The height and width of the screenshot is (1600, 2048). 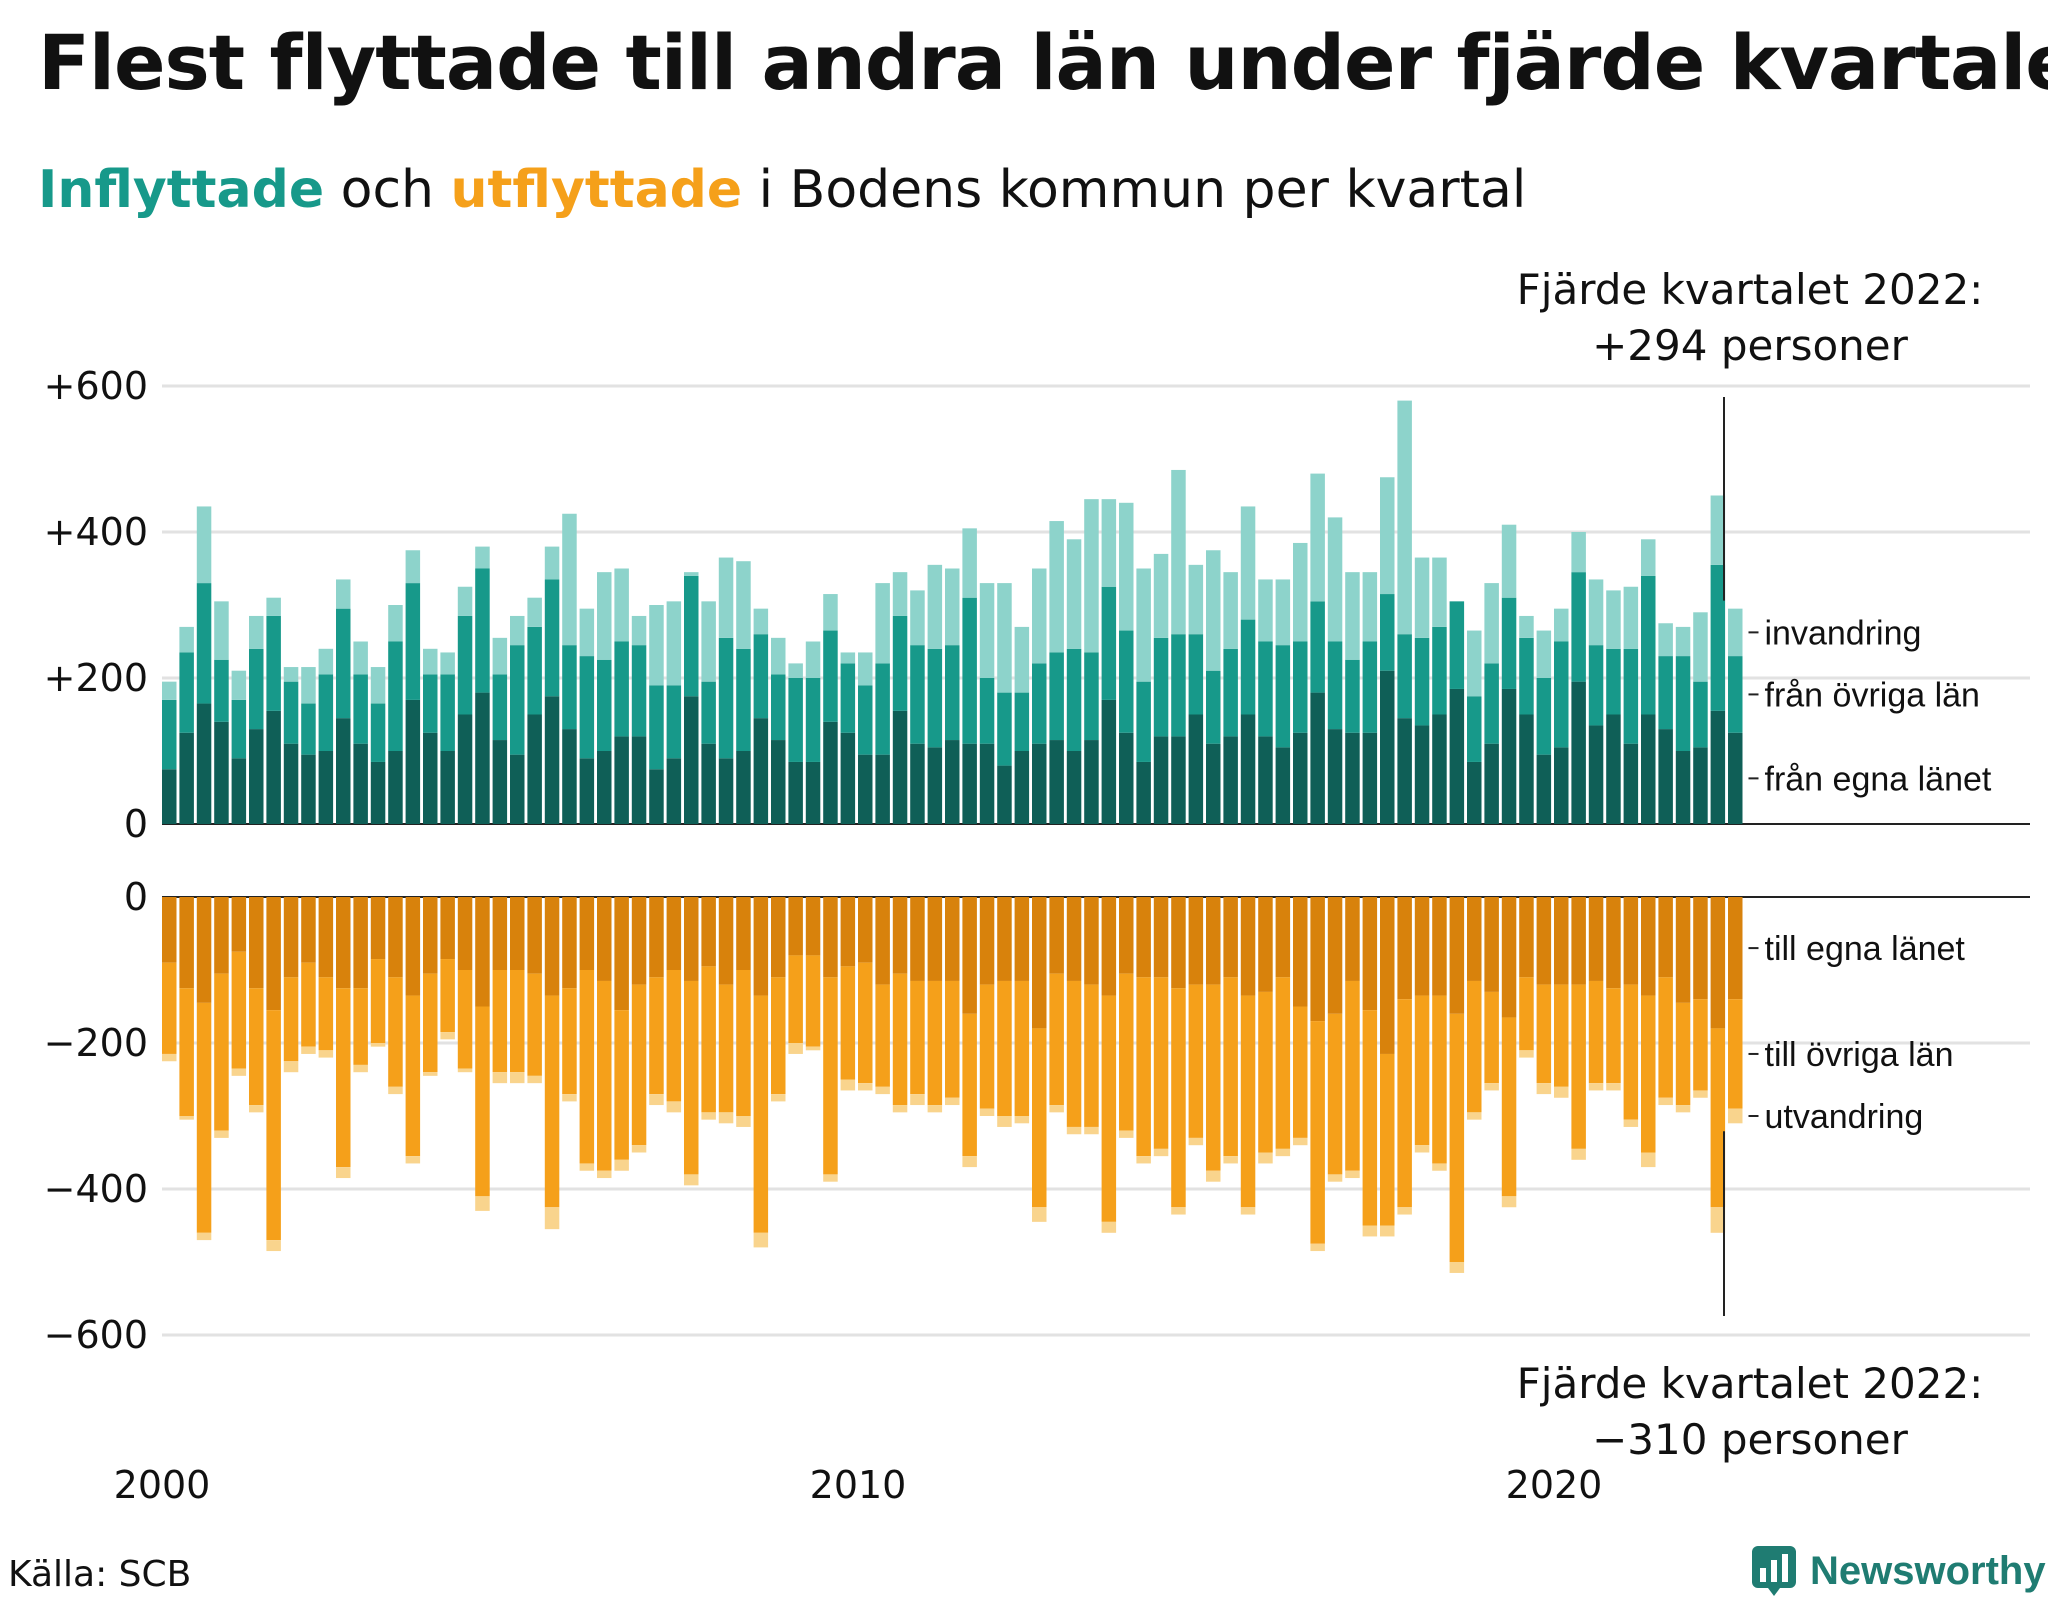 What do you see at coordinates (1750, 1412) in the screenshot?
I see `annotation-bottom: Fjärde kvartalet 2022: −310 personer` at bounding box center [1750, 1412].